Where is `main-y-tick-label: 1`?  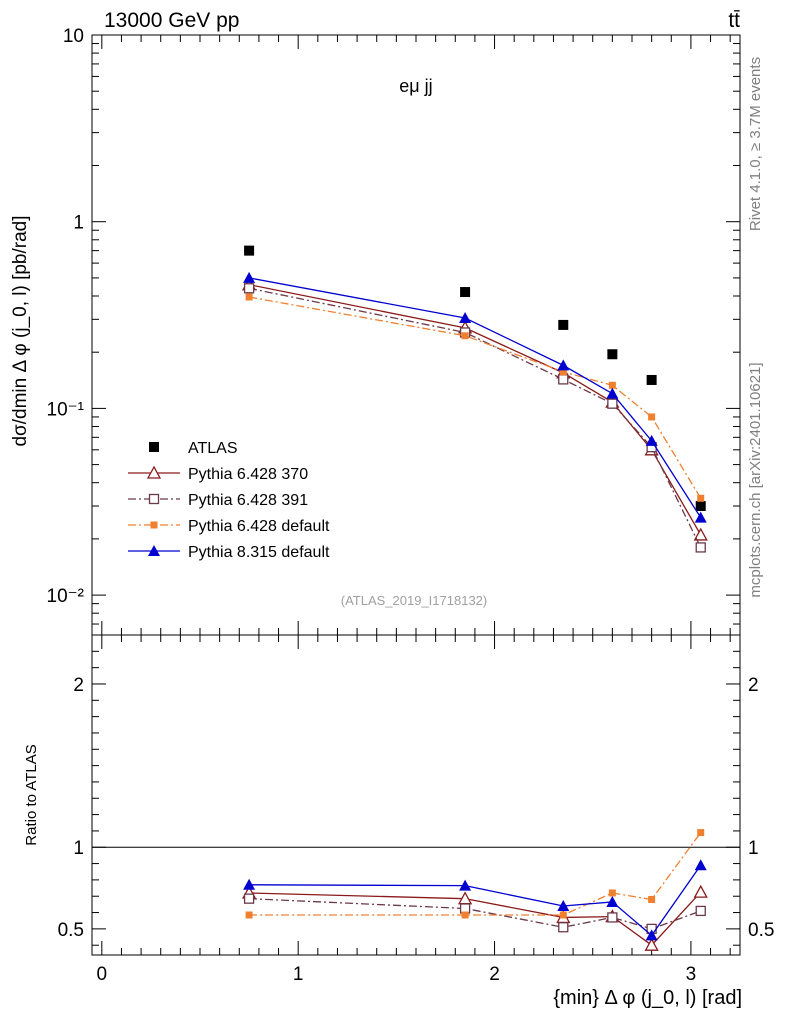 main-y-tick-label: 1 is located at coordinates (78, 223).